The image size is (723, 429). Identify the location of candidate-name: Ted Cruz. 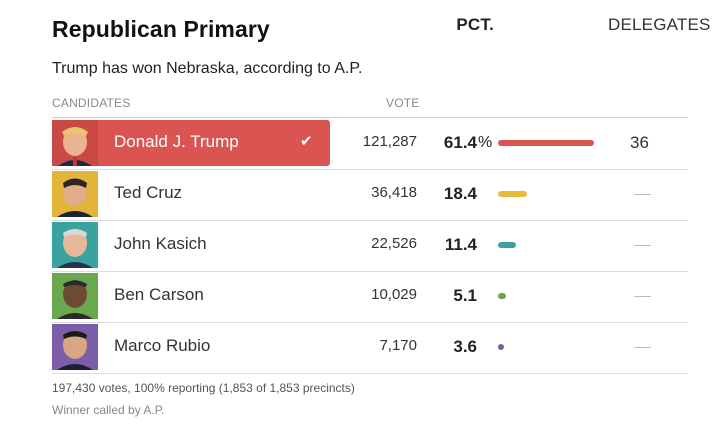
(148, 192).